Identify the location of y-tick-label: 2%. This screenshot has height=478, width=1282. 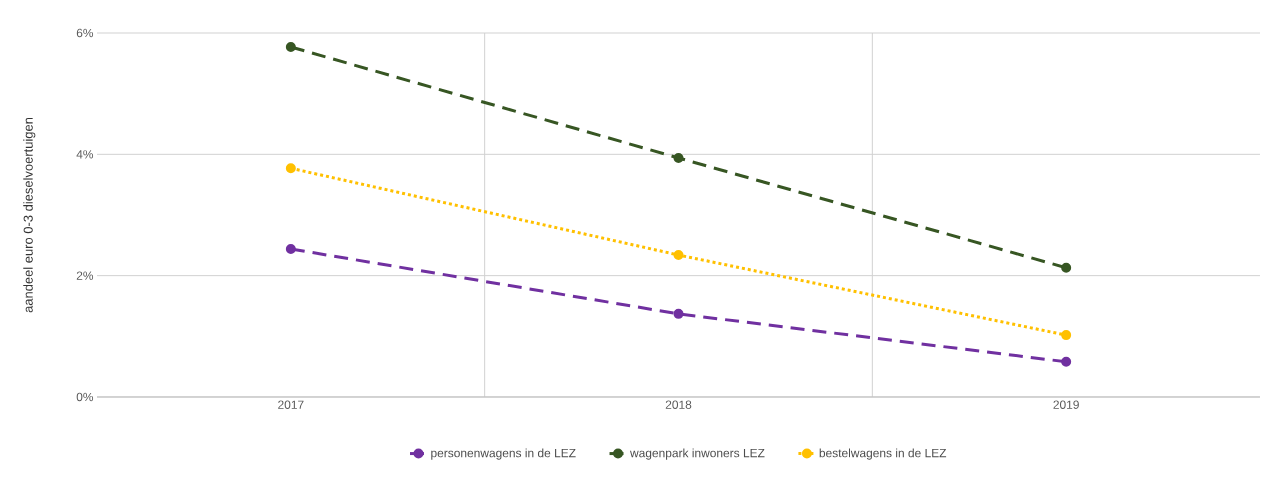
(85, 275).